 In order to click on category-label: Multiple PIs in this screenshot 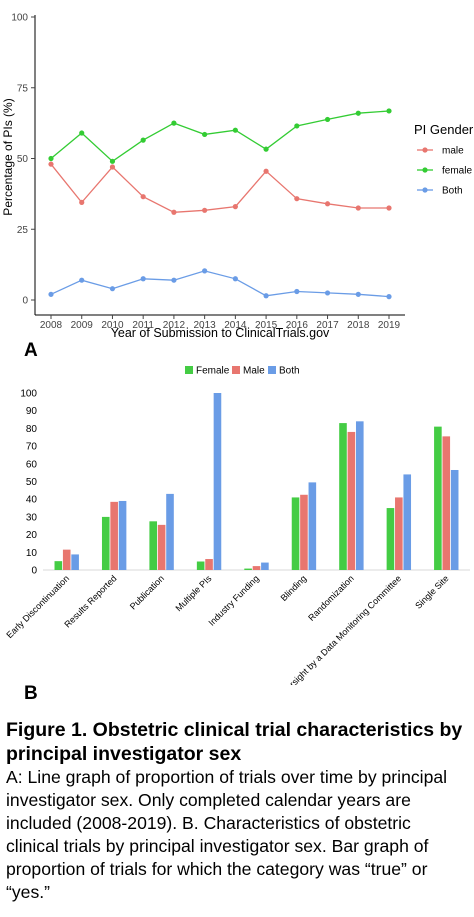, I will do `click(193, 593)`.